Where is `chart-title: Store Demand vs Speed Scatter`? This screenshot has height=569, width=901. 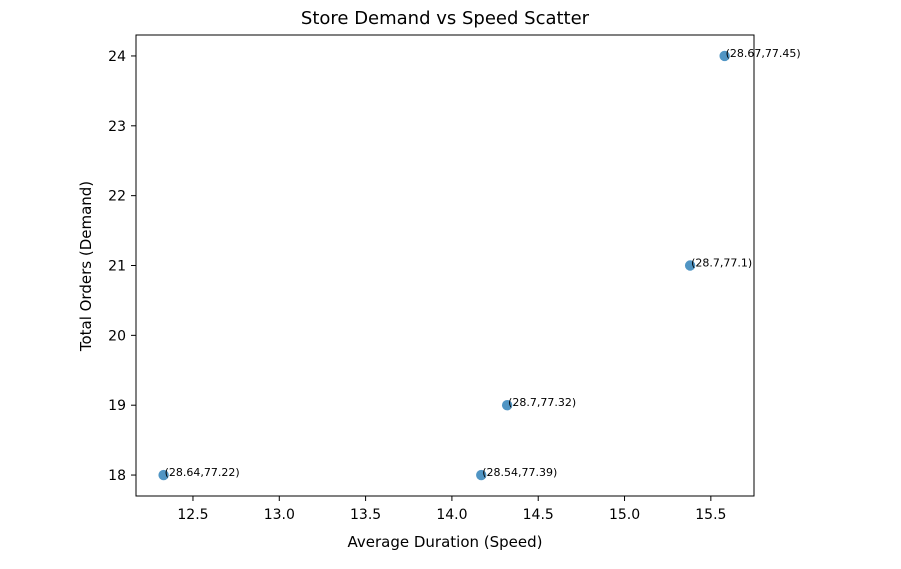 chart-title: Store Demand vs Speed Scatter is located at coordinates (445, 18).